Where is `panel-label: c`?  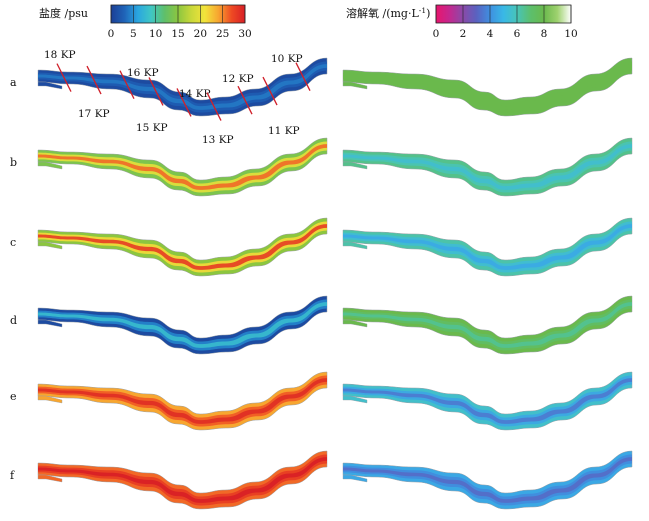
panel-label: c is located at coordinates (13, 242).